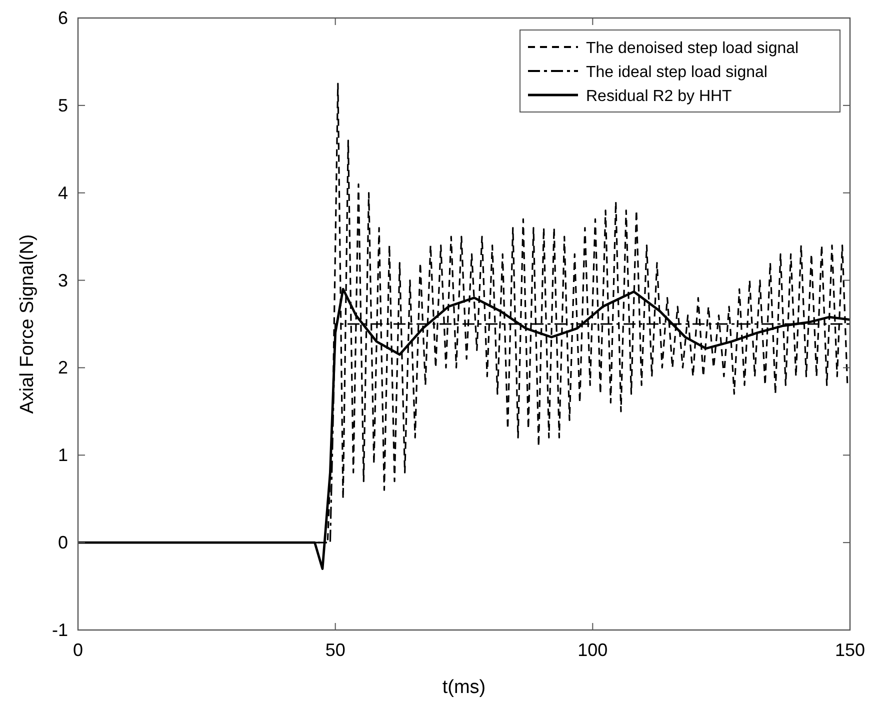 This screenshot has width=877, height=715. What do you see at coordinates (850, 650) in the screenshot?
I see `x-tick-label: 150` at bounding box center [850, 650].